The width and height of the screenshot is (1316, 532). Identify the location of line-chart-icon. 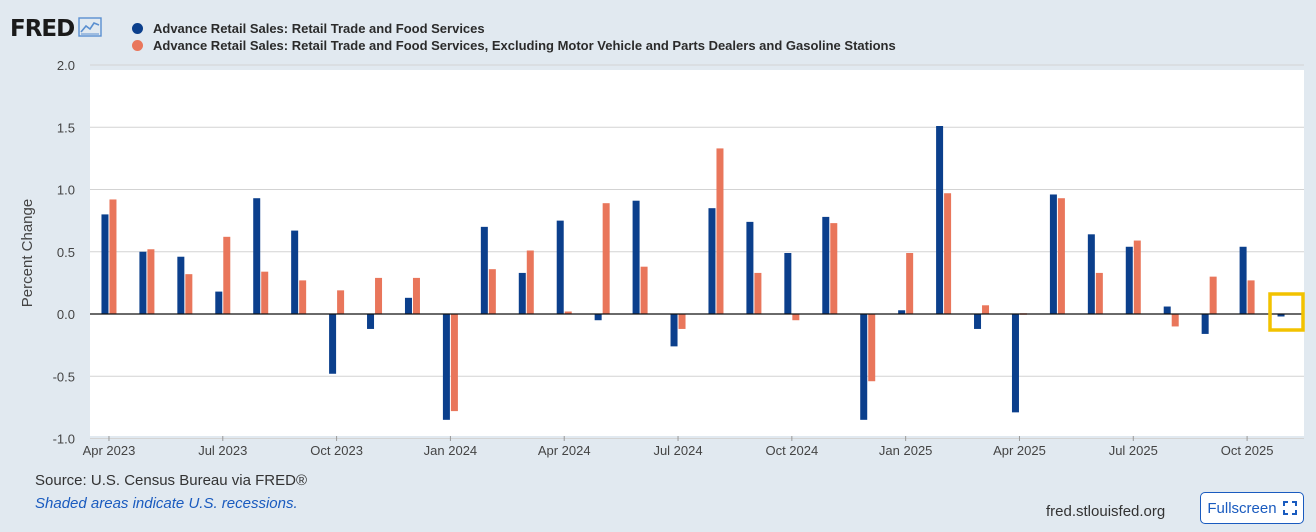
(90, 29).